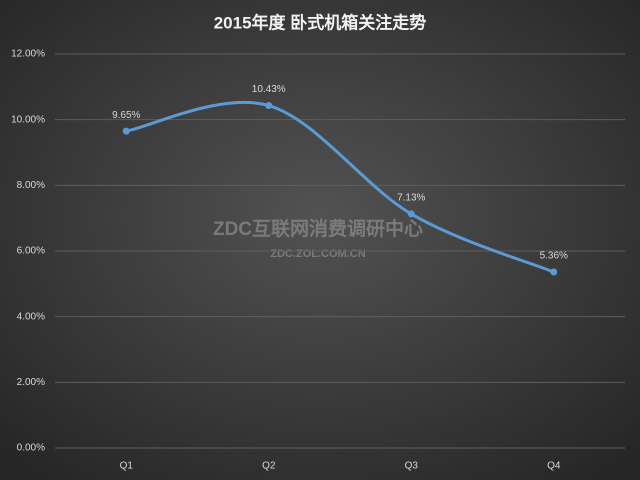  I want to click on value-label: 9.65%, so click(126, 115).